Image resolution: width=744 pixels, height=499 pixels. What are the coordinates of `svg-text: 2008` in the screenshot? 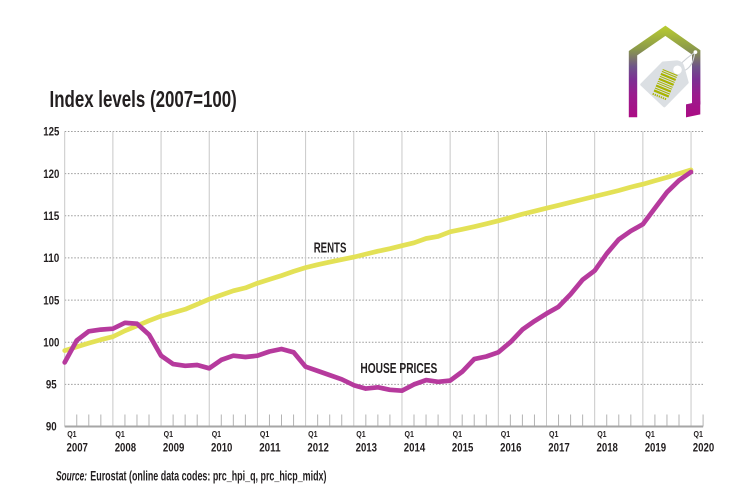 It's located at (126, 448).